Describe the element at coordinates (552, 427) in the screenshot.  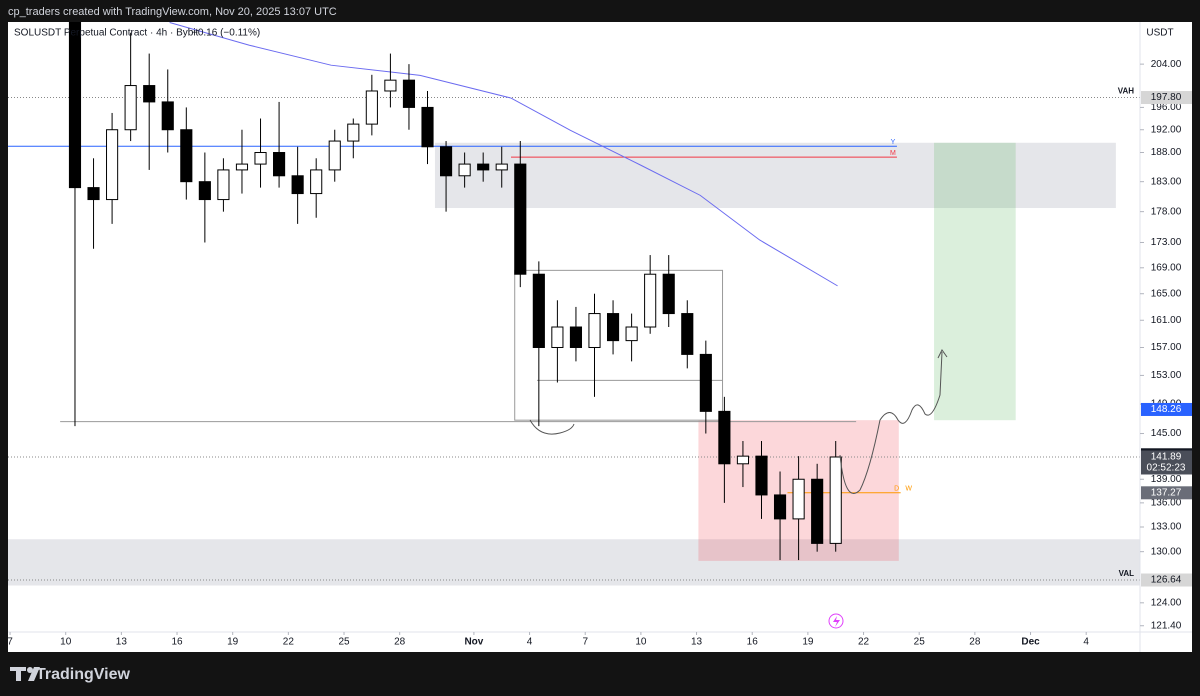
I see `sketch-arrow` at that location.